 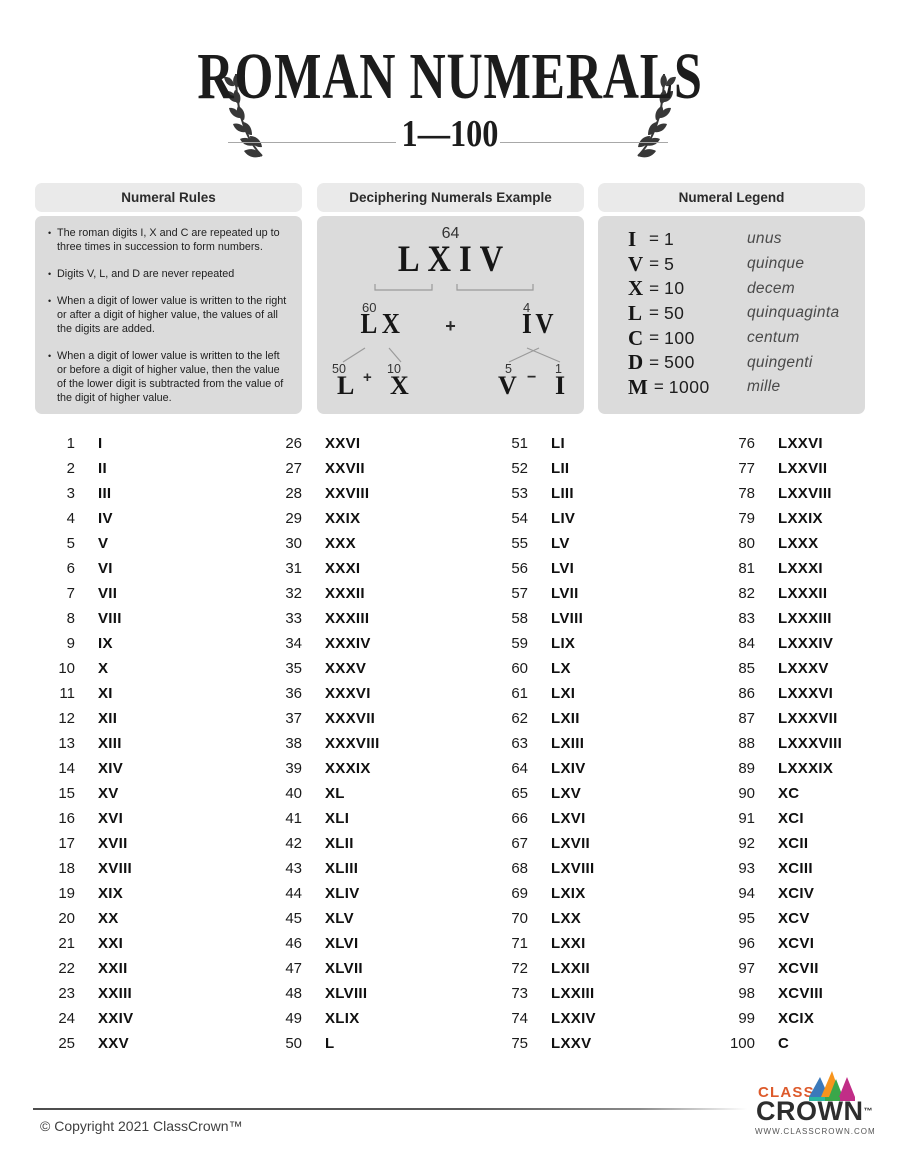 What do you see at coordinates (805, 618) in the screenshot?
I see `roman-numeral: LXXXIII` at bounding box center [805, 618].